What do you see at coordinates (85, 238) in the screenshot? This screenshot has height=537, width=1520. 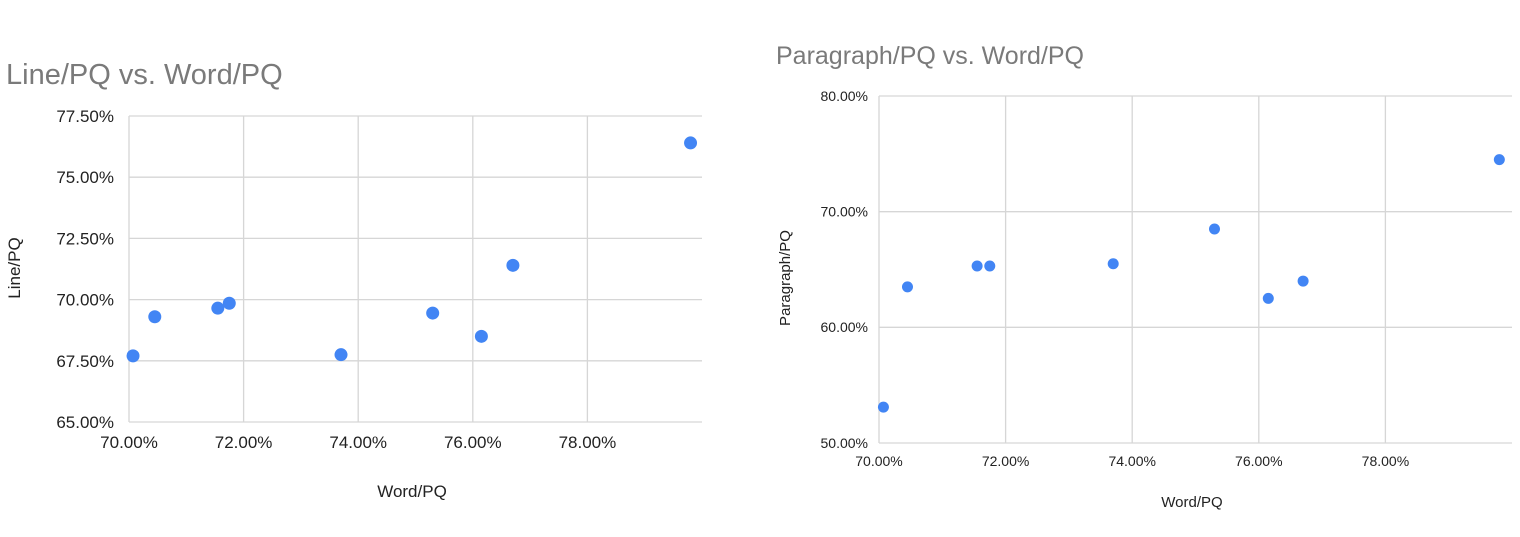 I see `y-tick-label: 72.50%` at bounding box center [85, 238].